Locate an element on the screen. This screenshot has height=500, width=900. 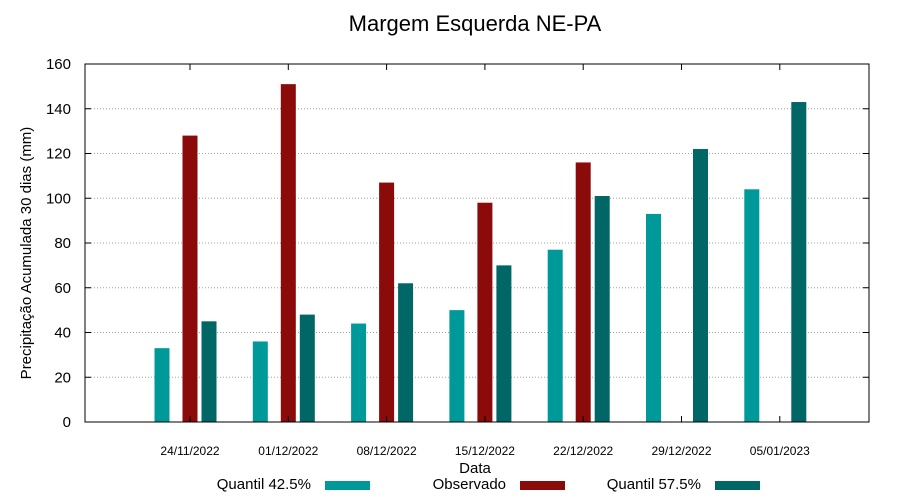
y-tick-label: 40 is located at coordinates (62, 333).